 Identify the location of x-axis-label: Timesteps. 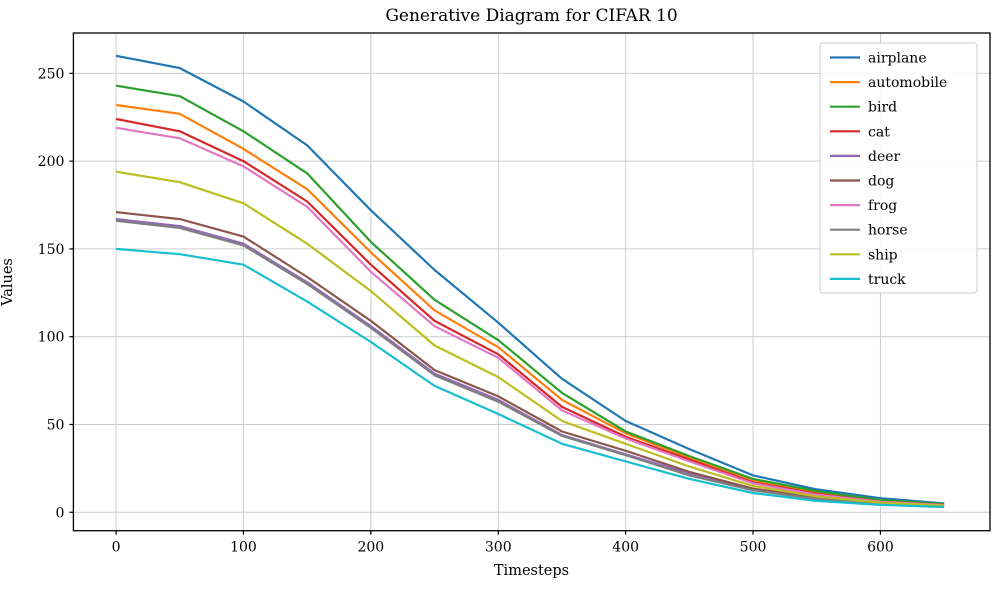
(531, 571).